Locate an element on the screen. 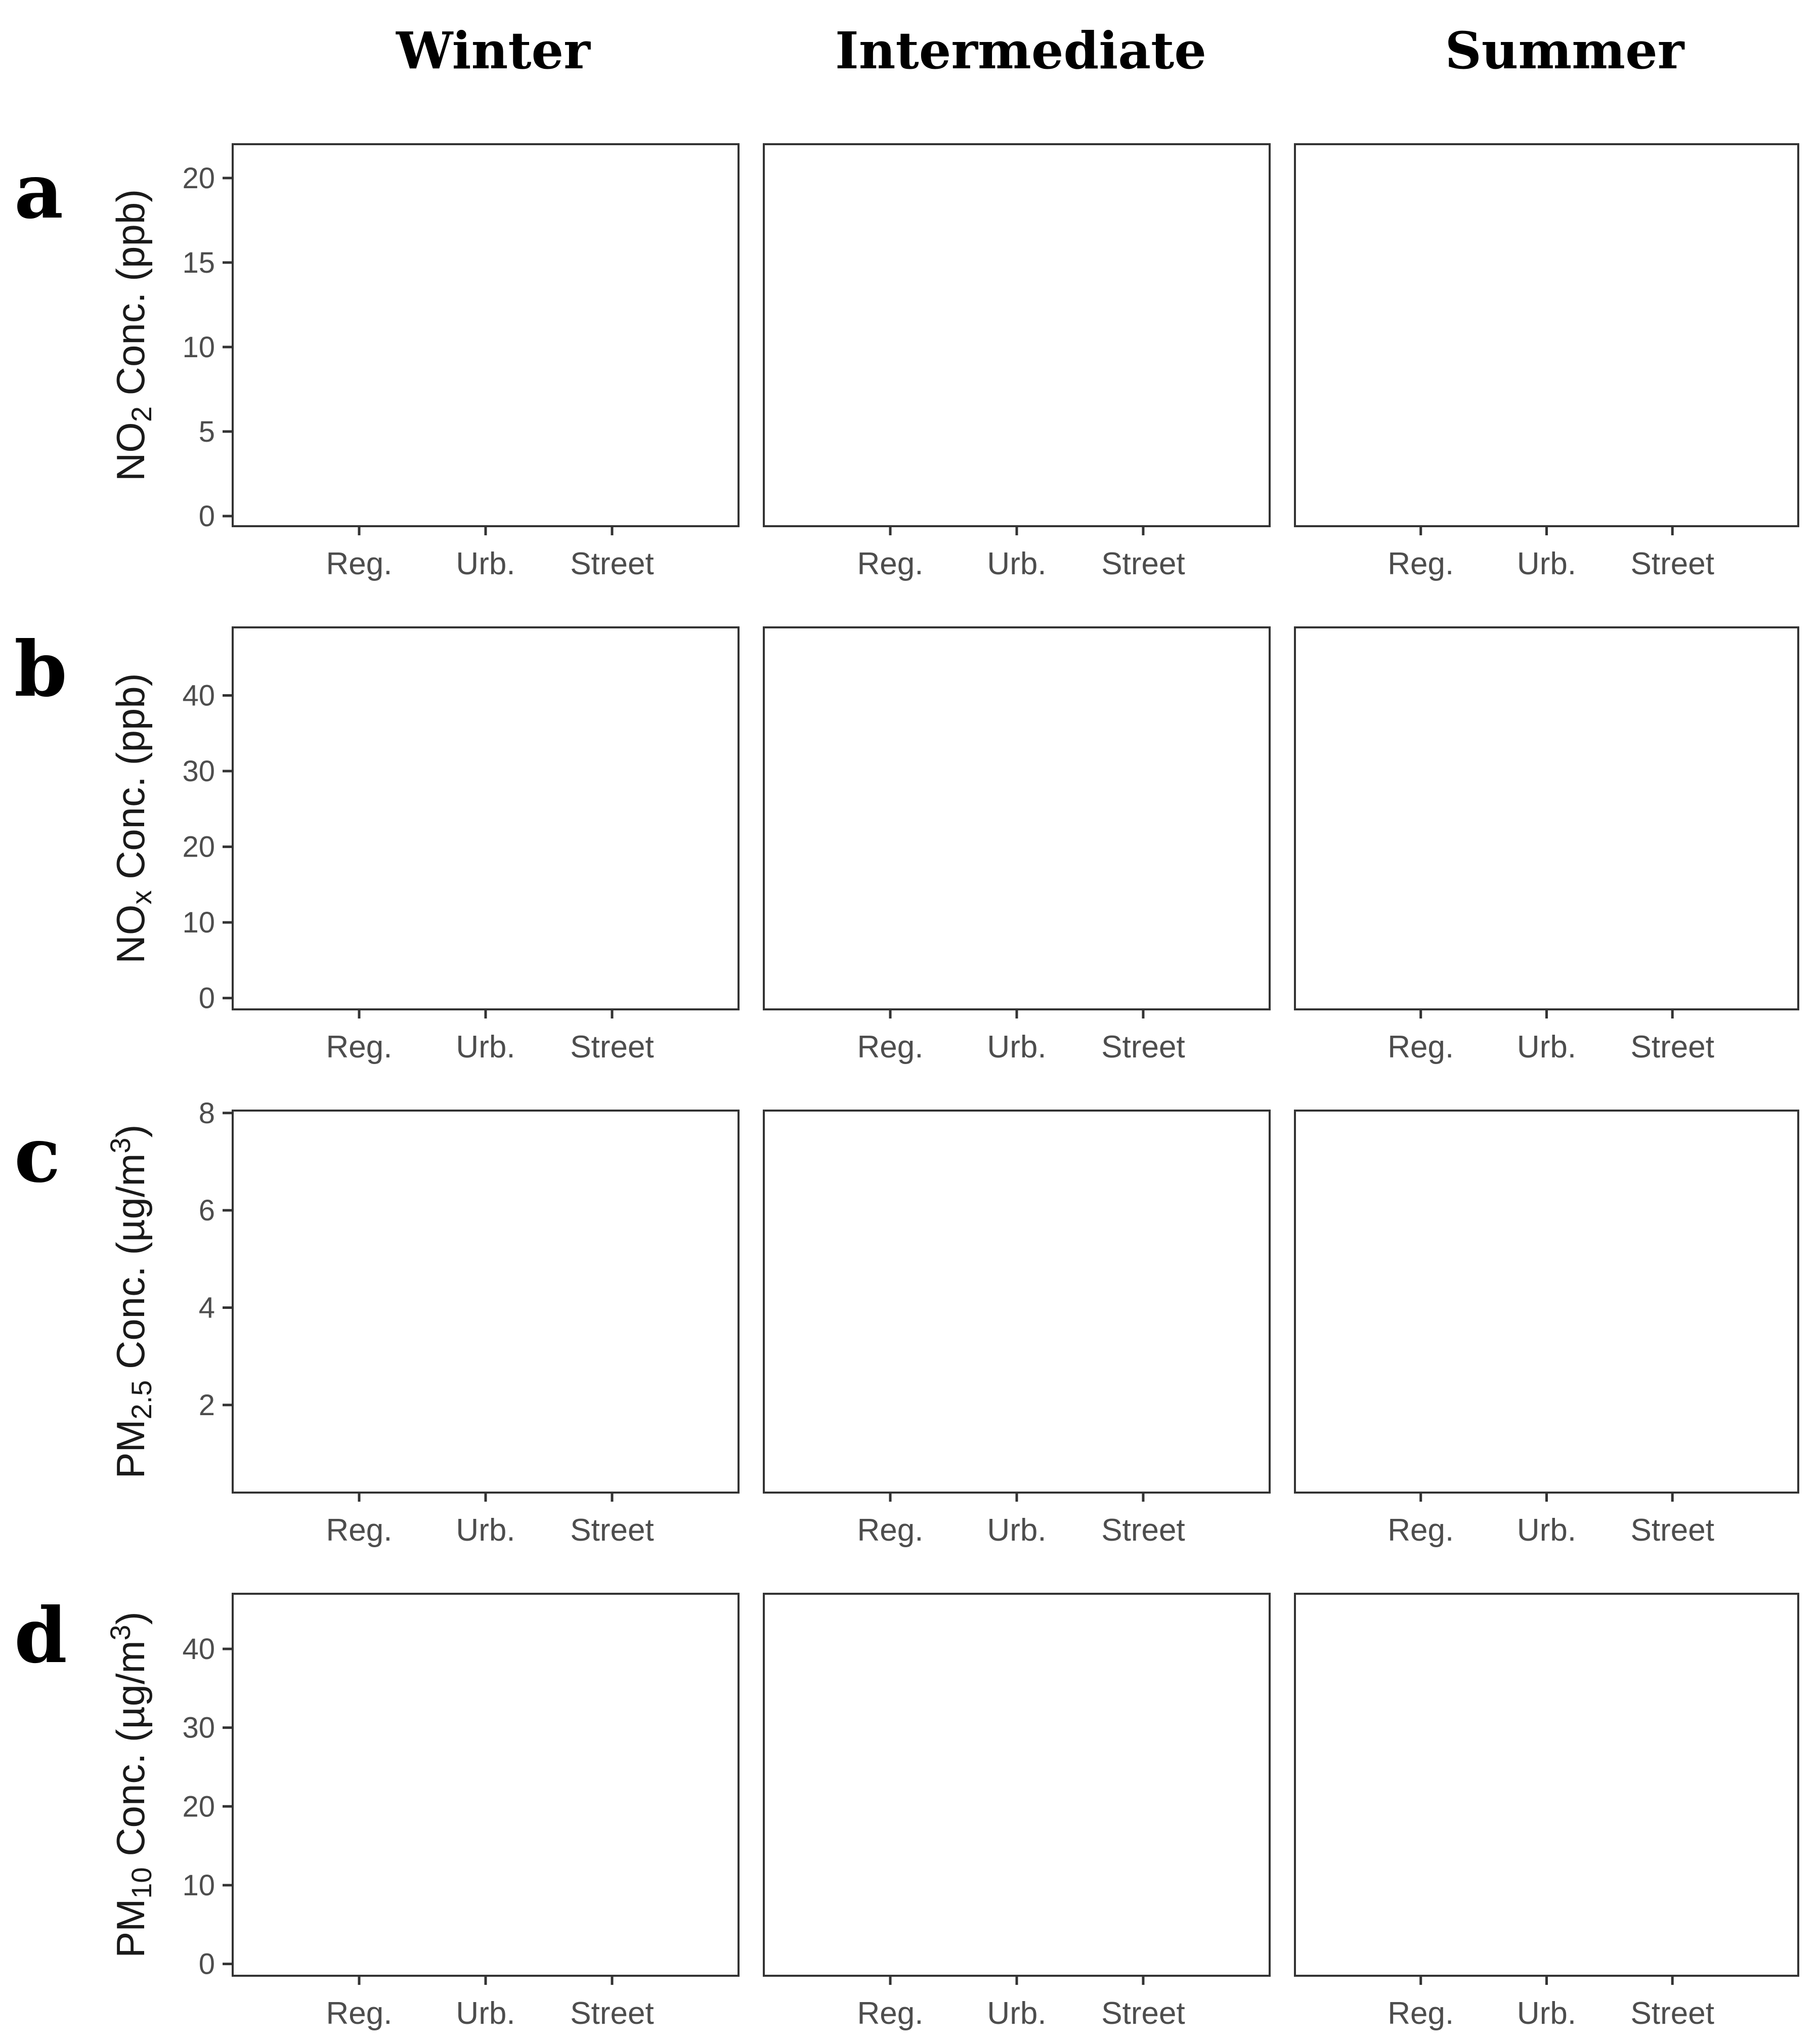 Image resolution: width=1820 pixels, height=2039 pixels. y-tick-label: 2 is located at coordinates (207, 1405).